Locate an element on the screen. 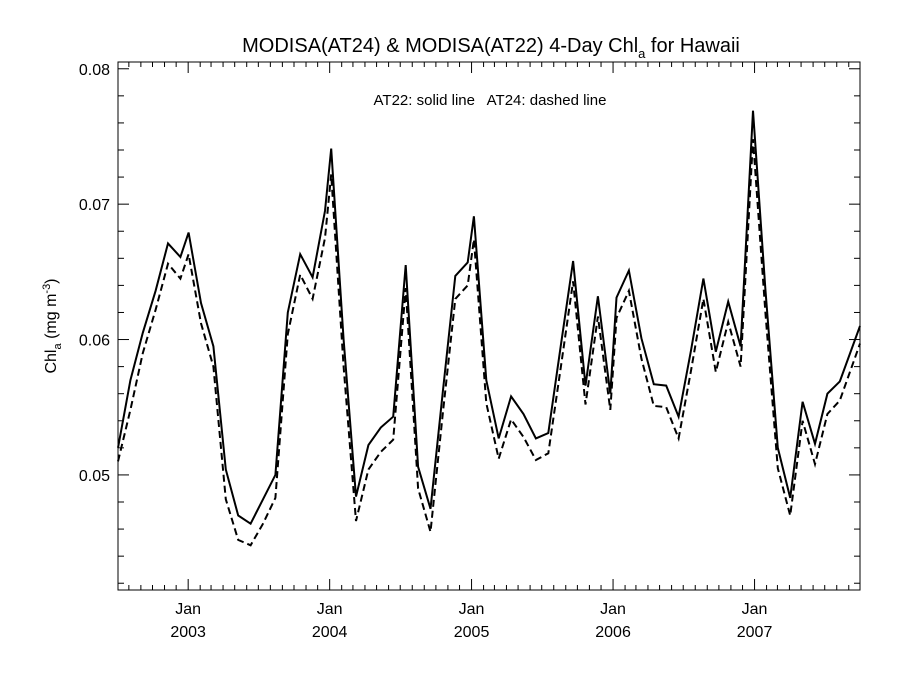 Image resolution: width=900 pixels, height=675 pixels. x-tick-label-year: 2005 is located at coordinates (472, 632).